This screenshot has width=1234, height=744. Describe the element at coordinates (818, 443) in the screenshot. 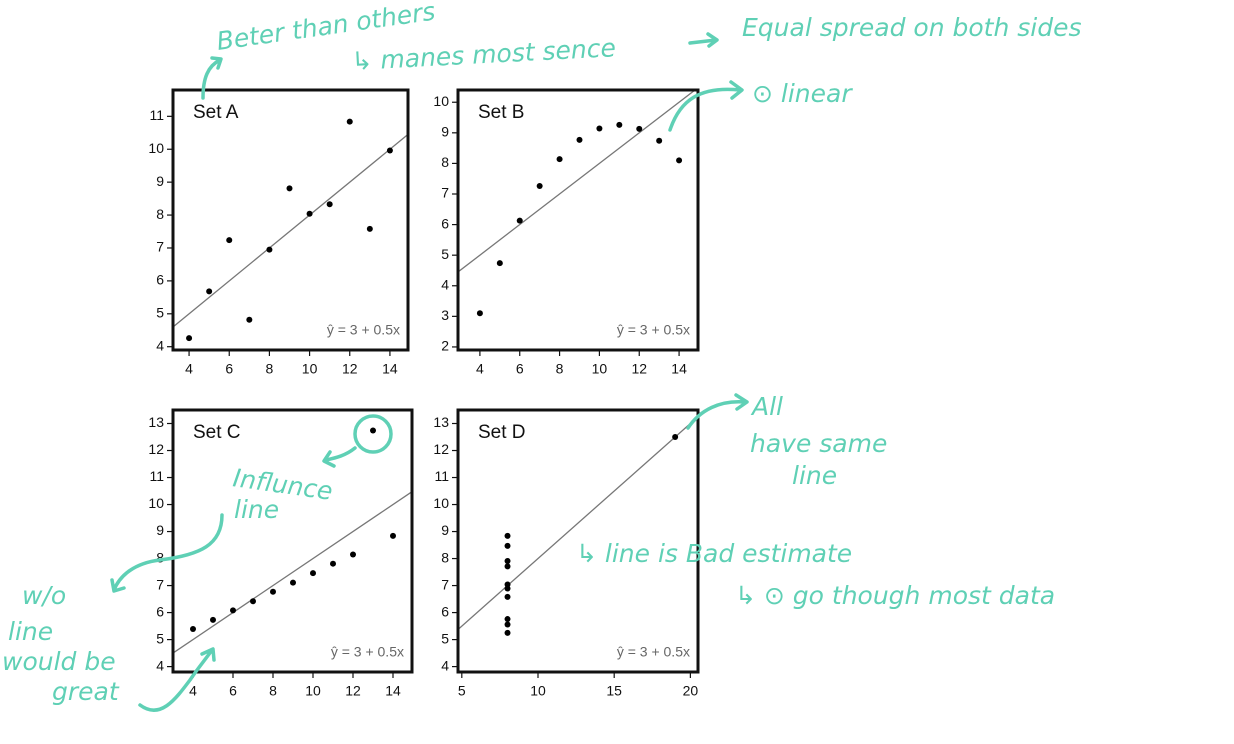

I see `note: have same` at that location.